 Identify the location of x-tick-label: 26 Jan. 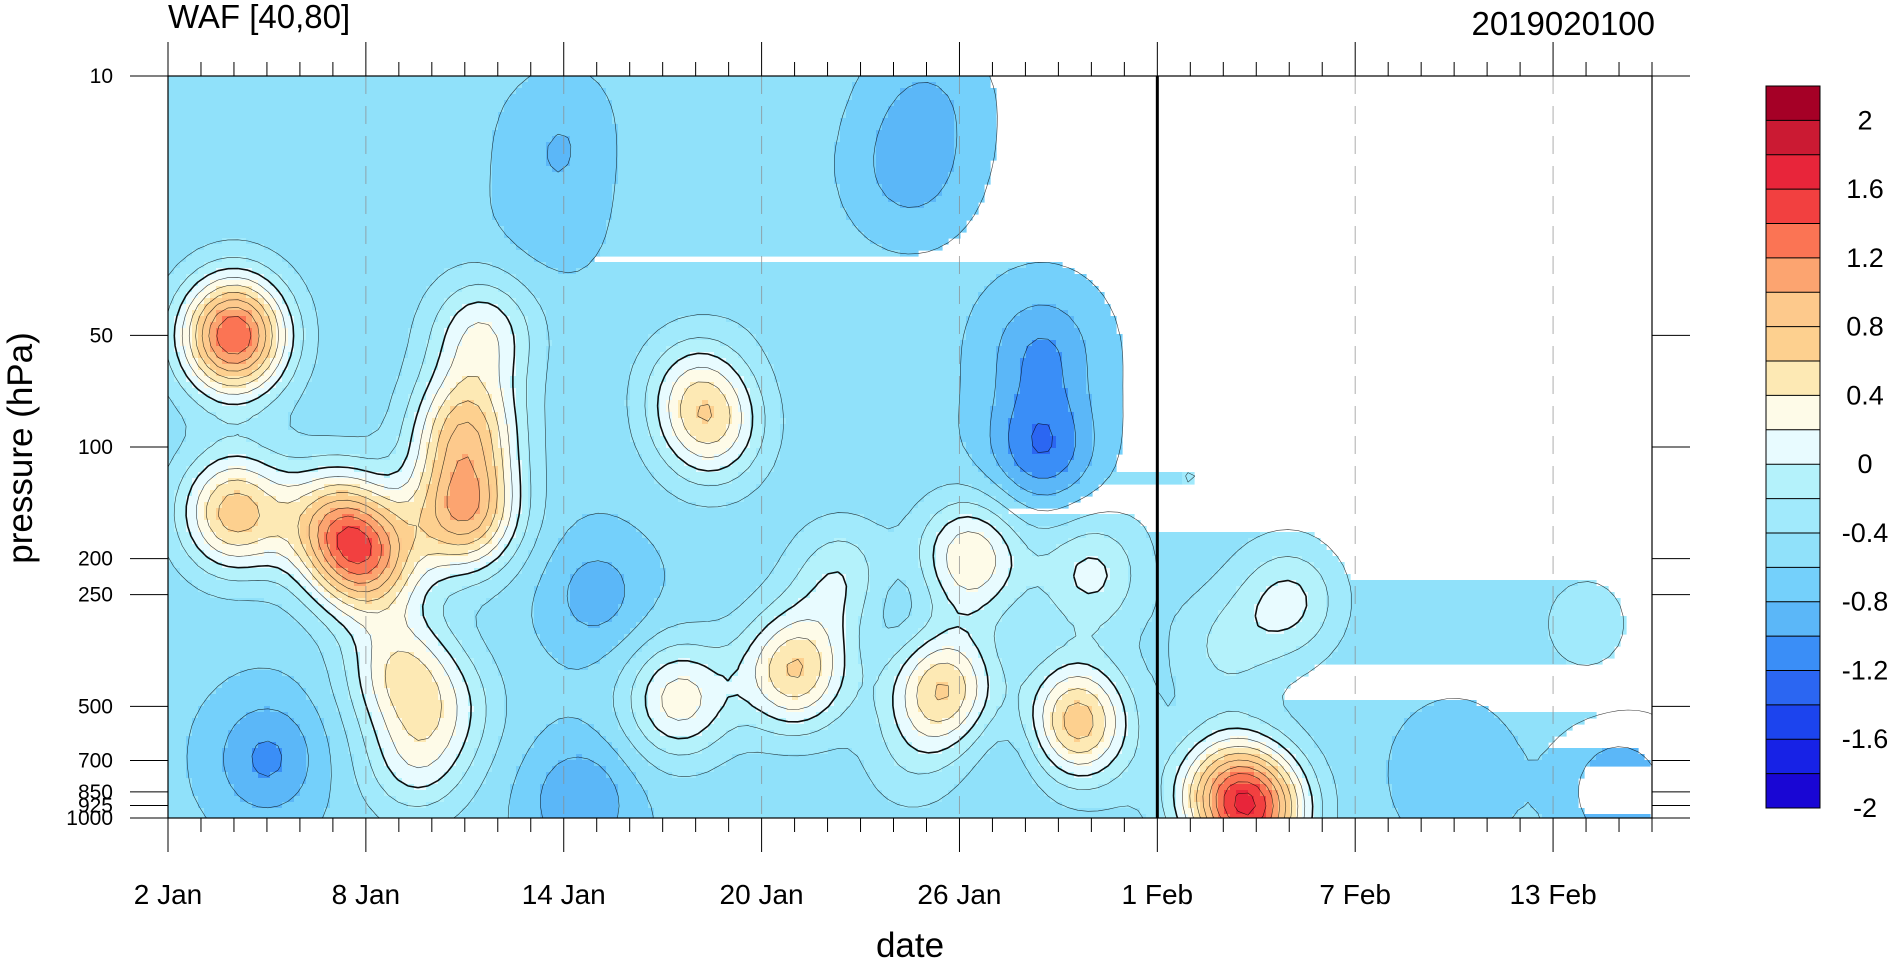
(959, 894).